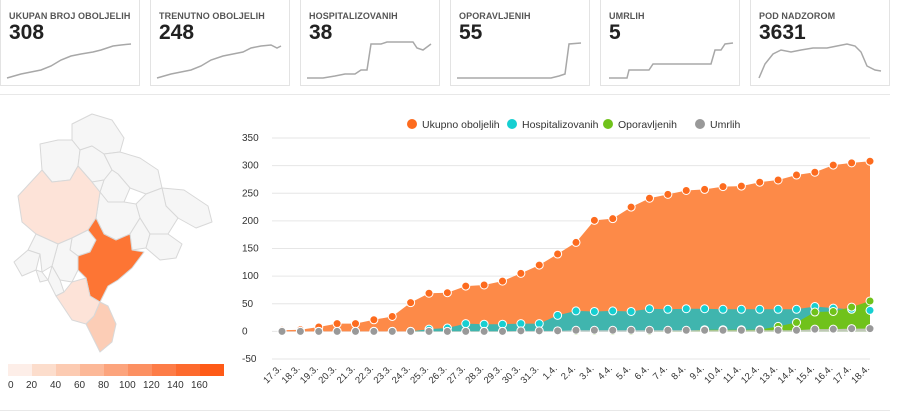 This screenshot has width=900, height=417. What do you see at coordinates (98, 134) in the screenshot?
I see `region-pljevlja` at bounding box center [98, 134].